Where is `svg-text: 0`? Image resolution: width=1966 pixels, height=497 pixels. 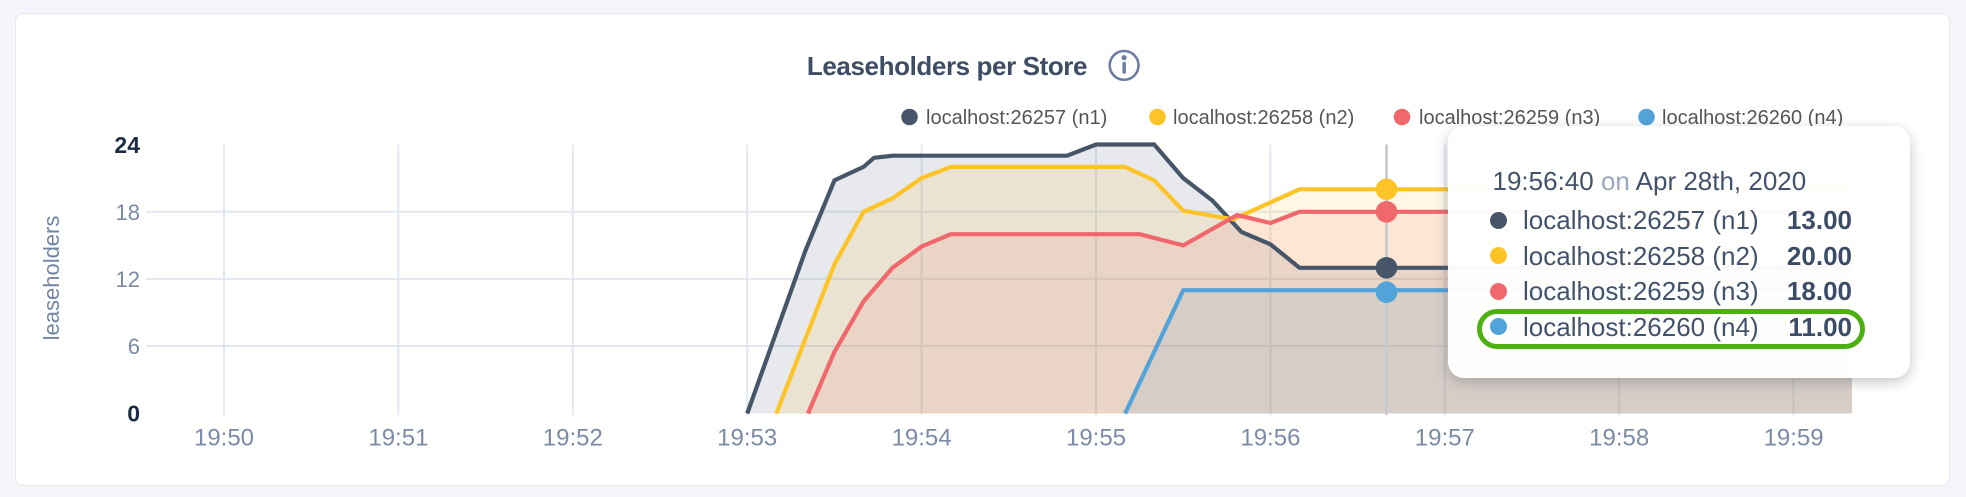
svg-text: 0 is located at coordinates (133, 414).